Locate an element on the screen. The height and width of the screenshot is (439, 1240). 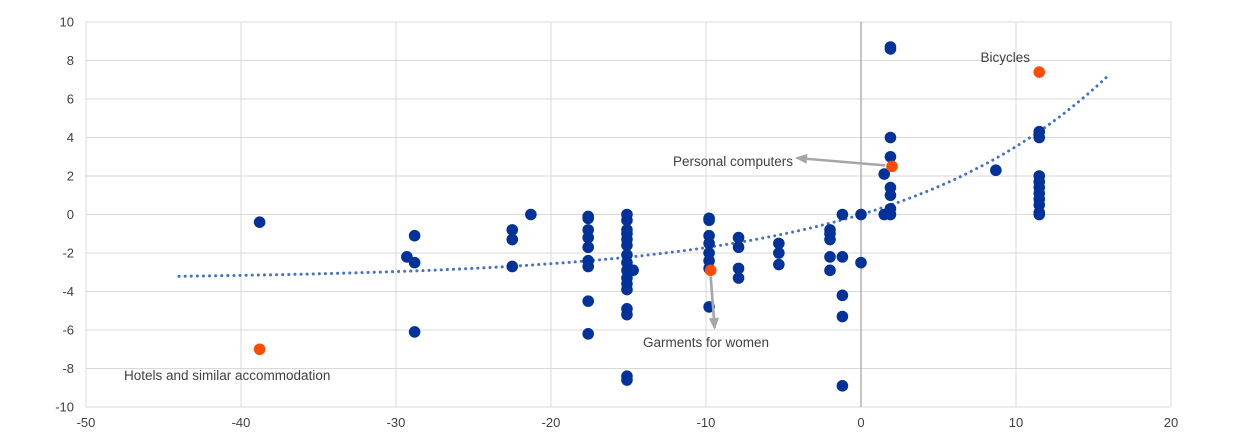
y-tick-label: -4 is located at coordinates (68, 291).